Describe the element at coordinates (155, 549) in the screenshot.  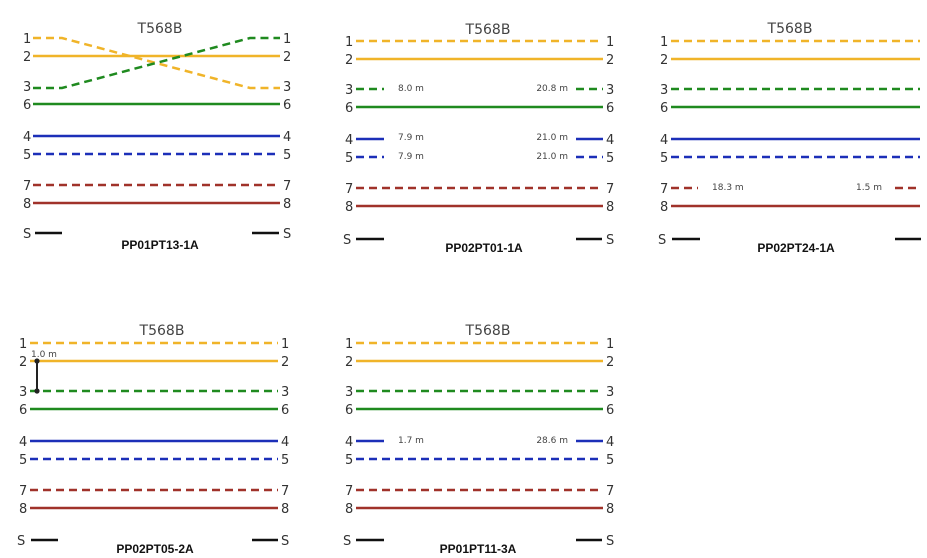
I see `panel-port-name: PP02PT05-2A` at that location.